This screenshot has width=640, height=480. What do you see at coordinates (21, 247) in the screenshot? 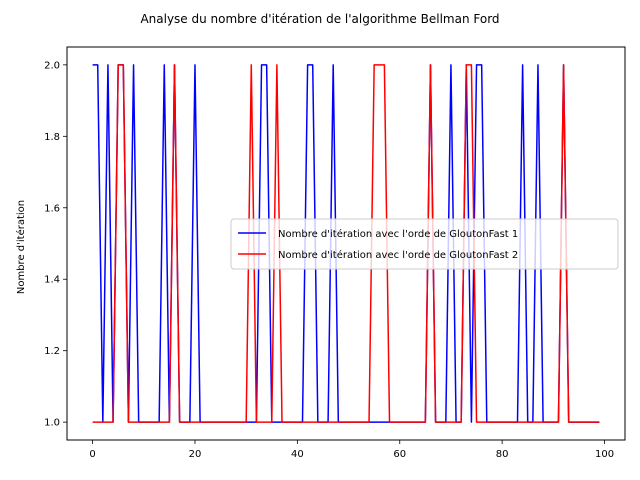
I see `y-axis-label: Nombre d'itération` at bounding box center [21, 247].